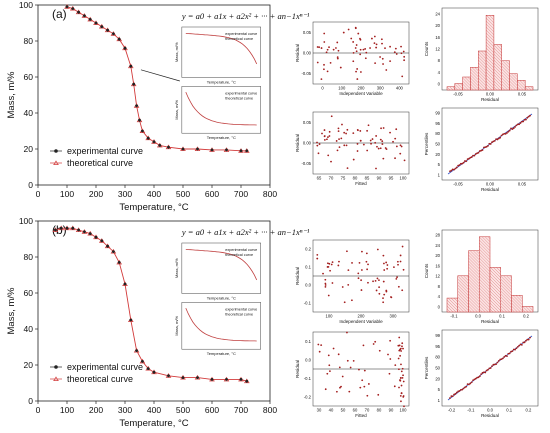 This screenshot has width=550, height=433. I want to click on b-residual-histogram-x-tick: 0.1, so click(502, 316).